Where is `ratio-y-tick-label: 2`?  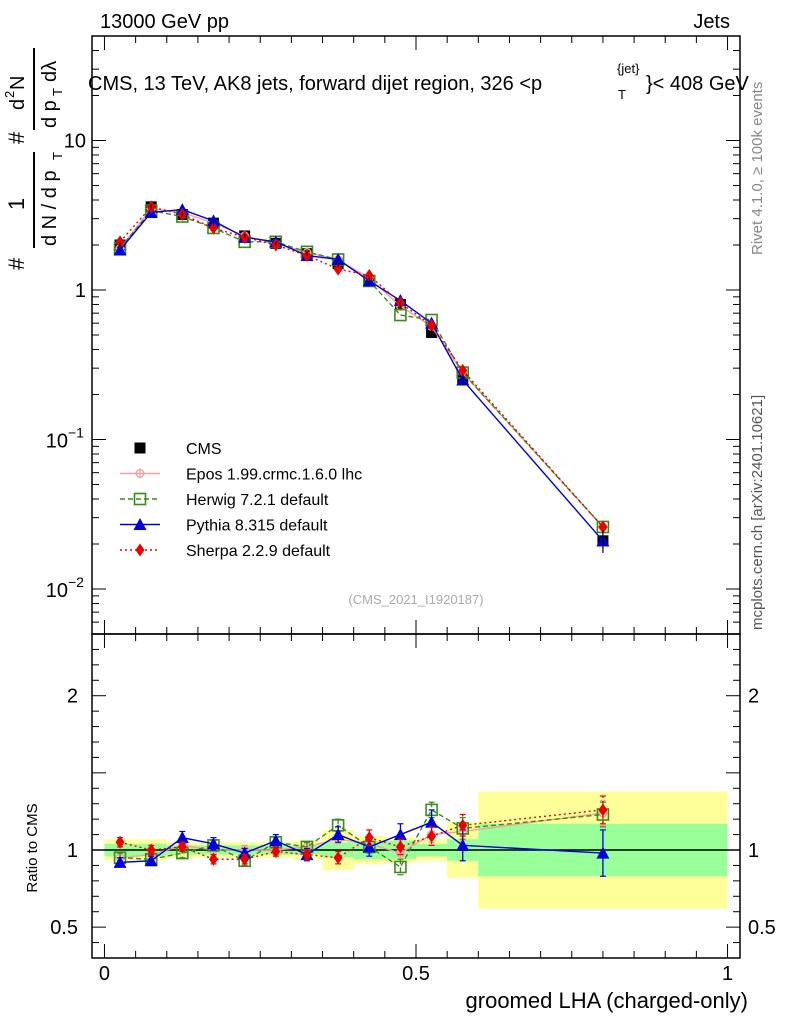 ratio-y-tick-label: 2 is located at coordinates (72, 697).